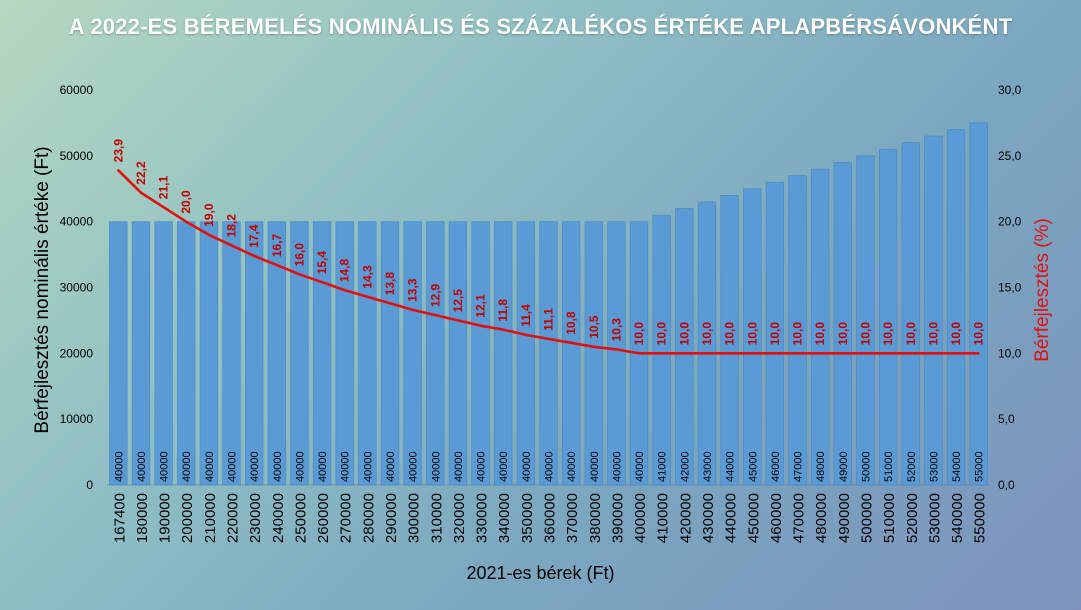 This screenshot has width=1081, height=610. I want to click on line-value-label: 23,9, so click(118, 151).